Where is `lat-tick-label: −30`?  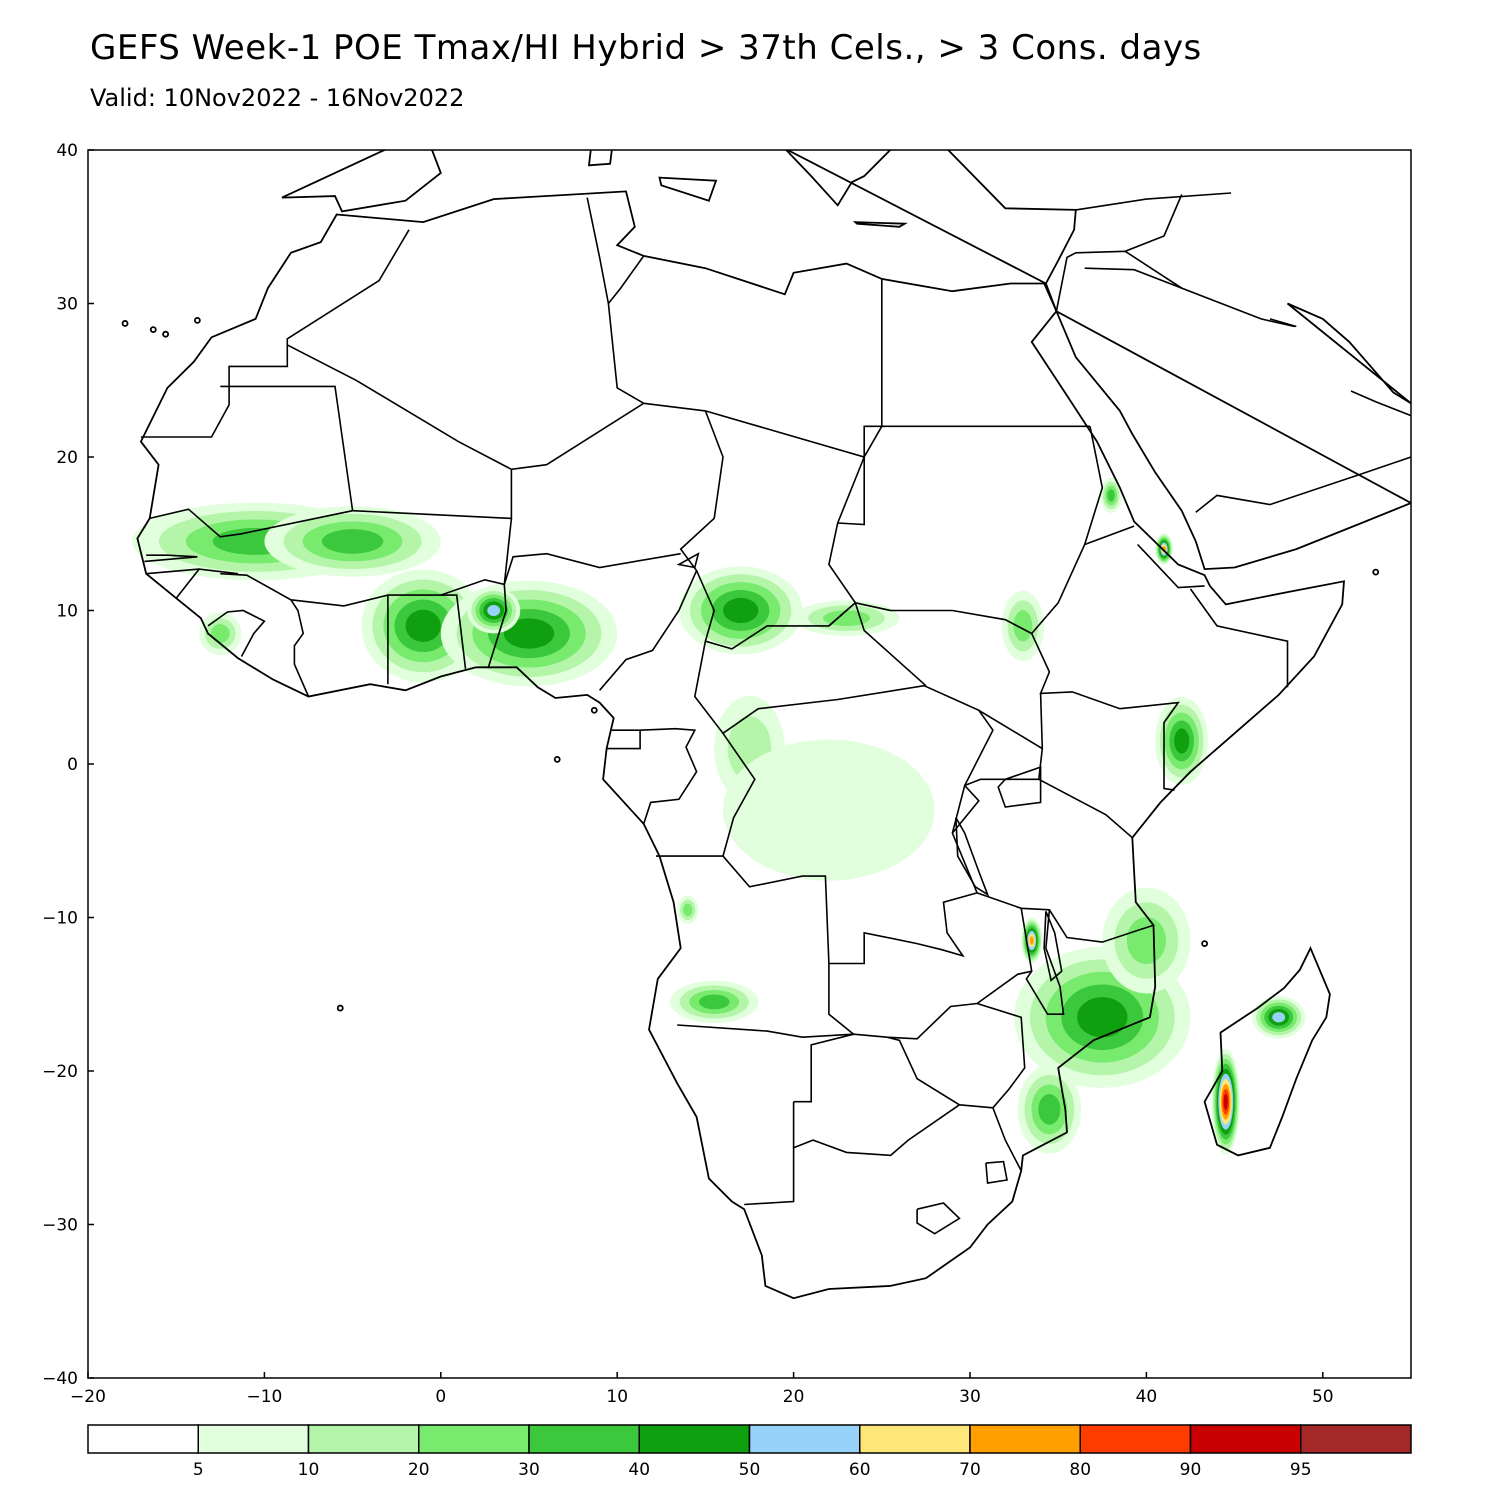
lat-tick-label: −30 is located at coordinates (60, 1226).